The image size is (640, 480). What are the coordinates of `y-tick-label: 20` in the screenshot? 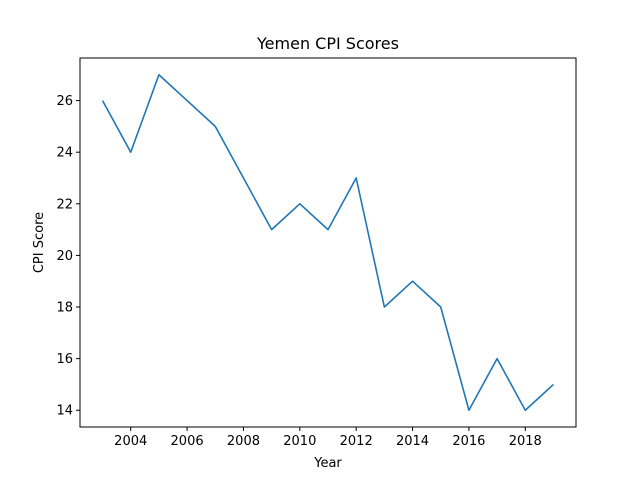 It's located at (64, 256).